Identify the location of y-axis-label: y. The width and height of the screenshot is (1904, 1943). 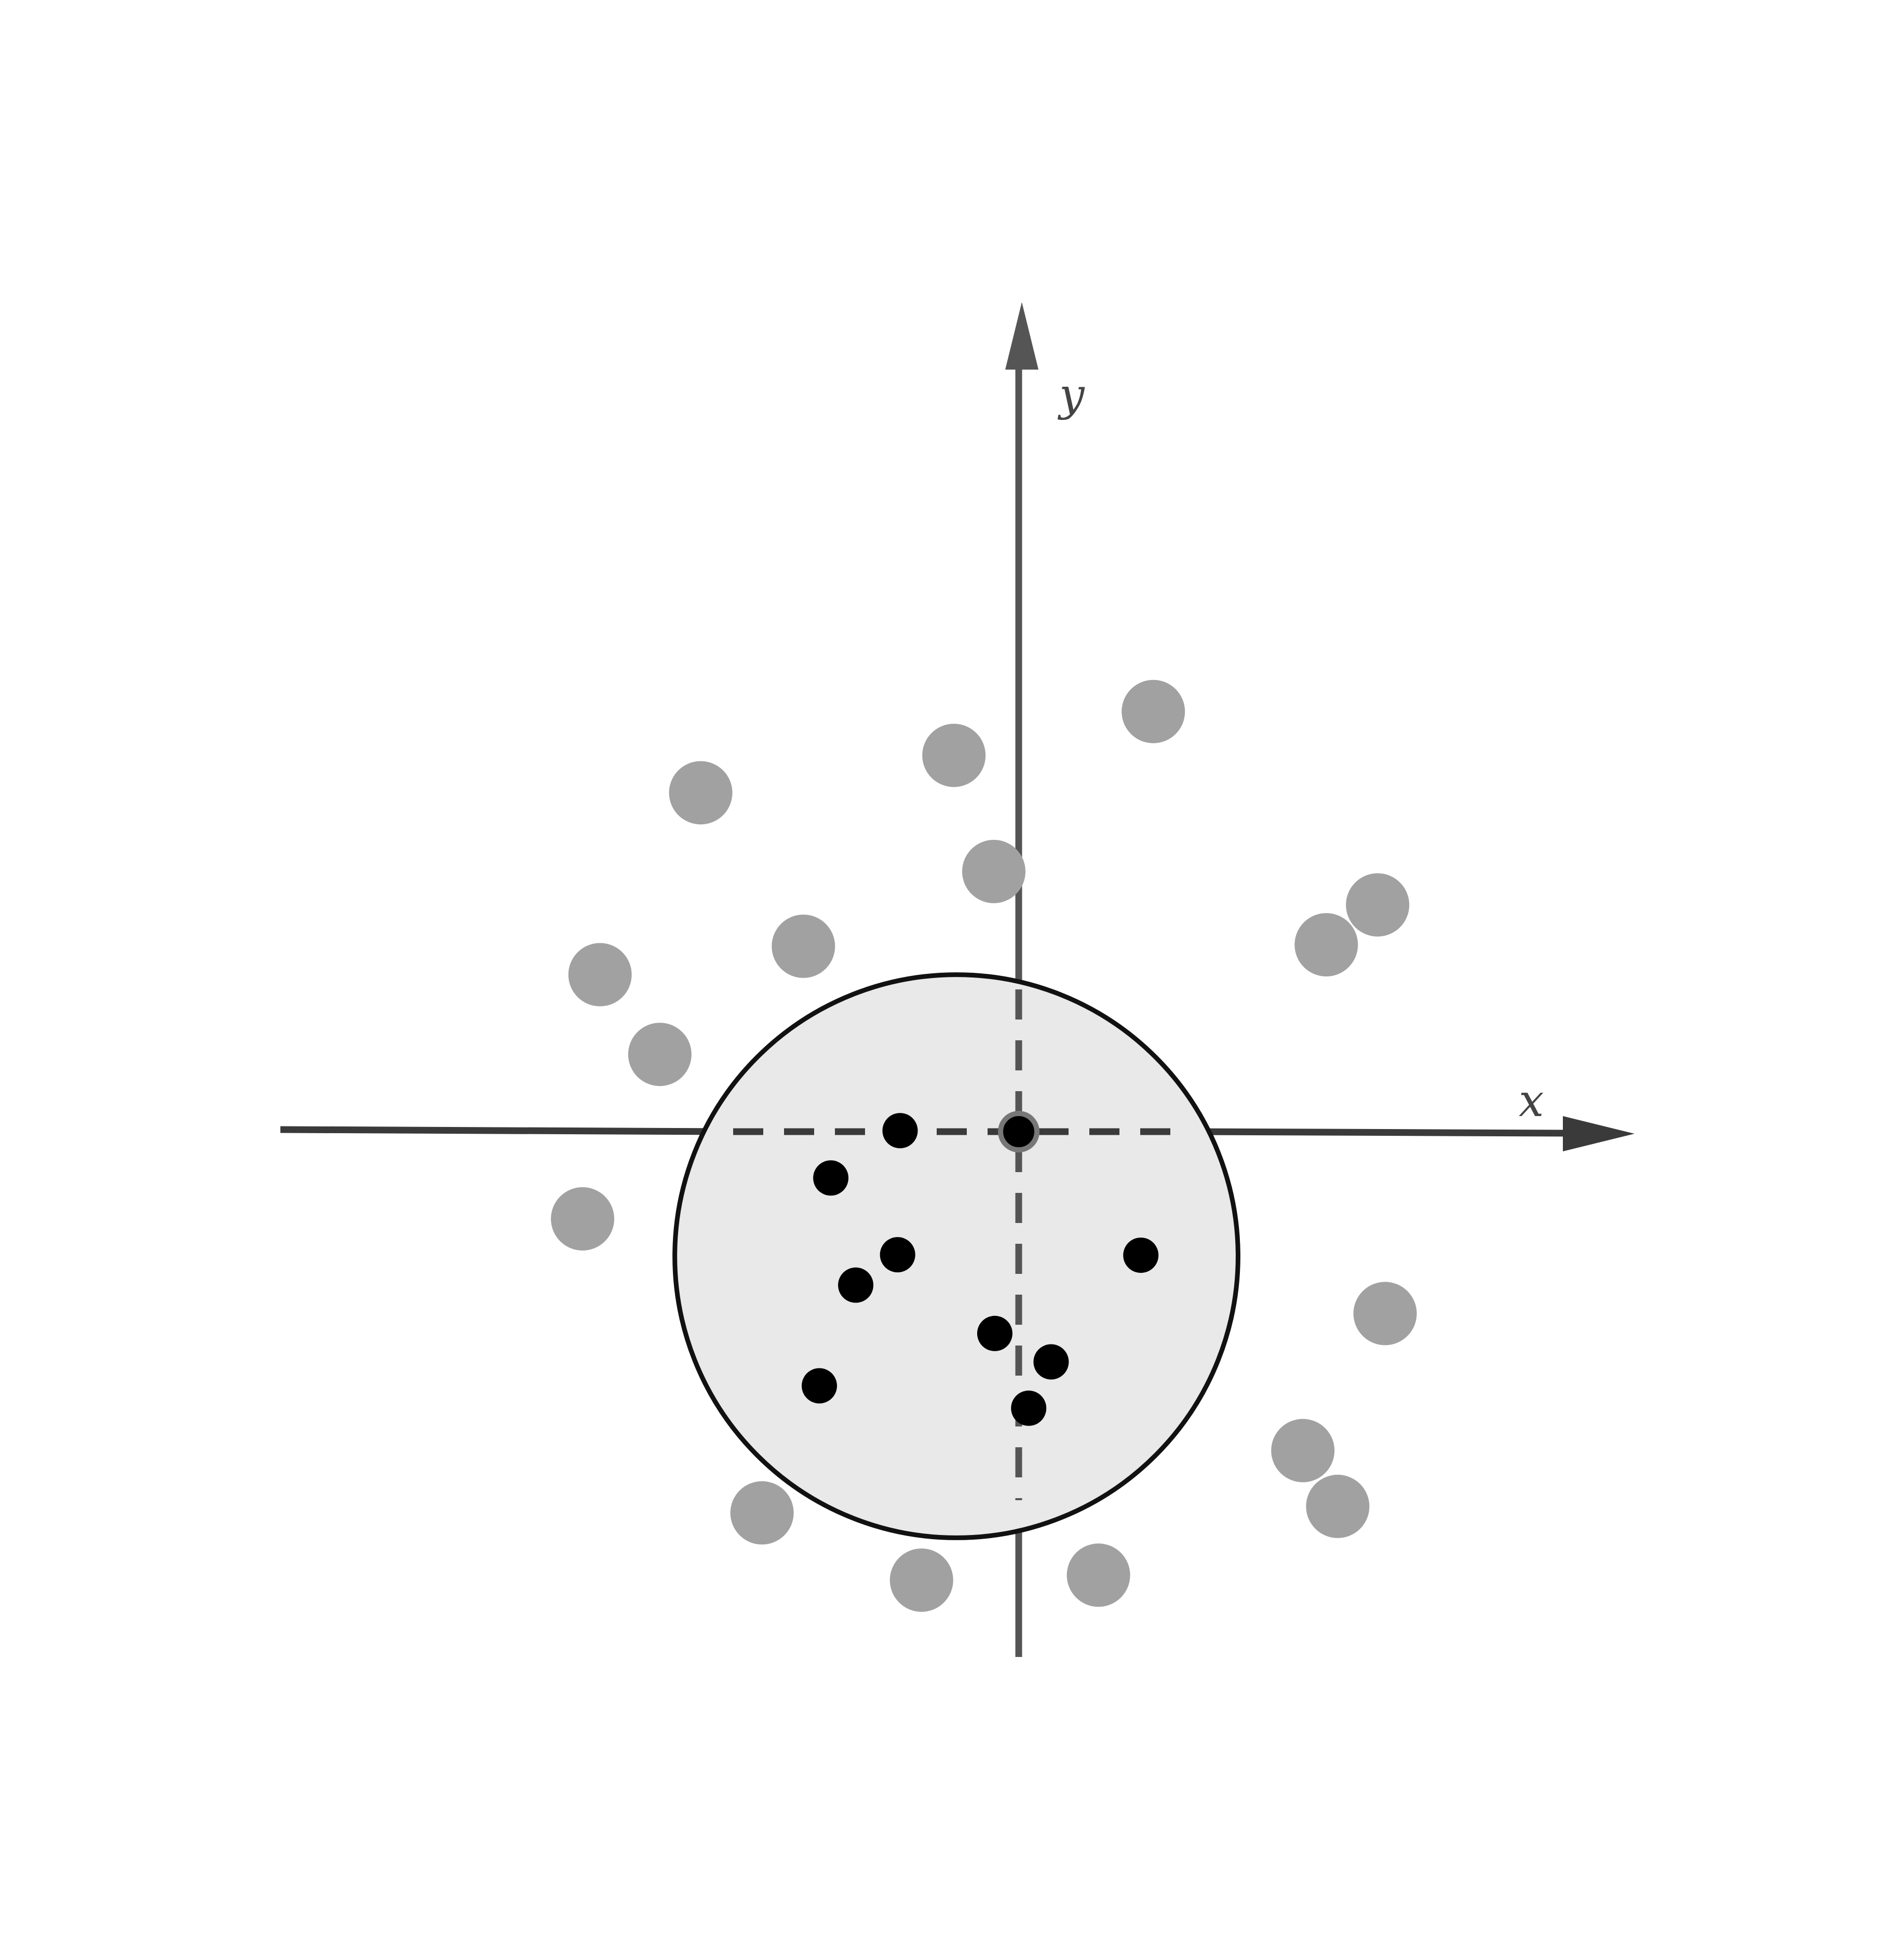
(1071, 395).